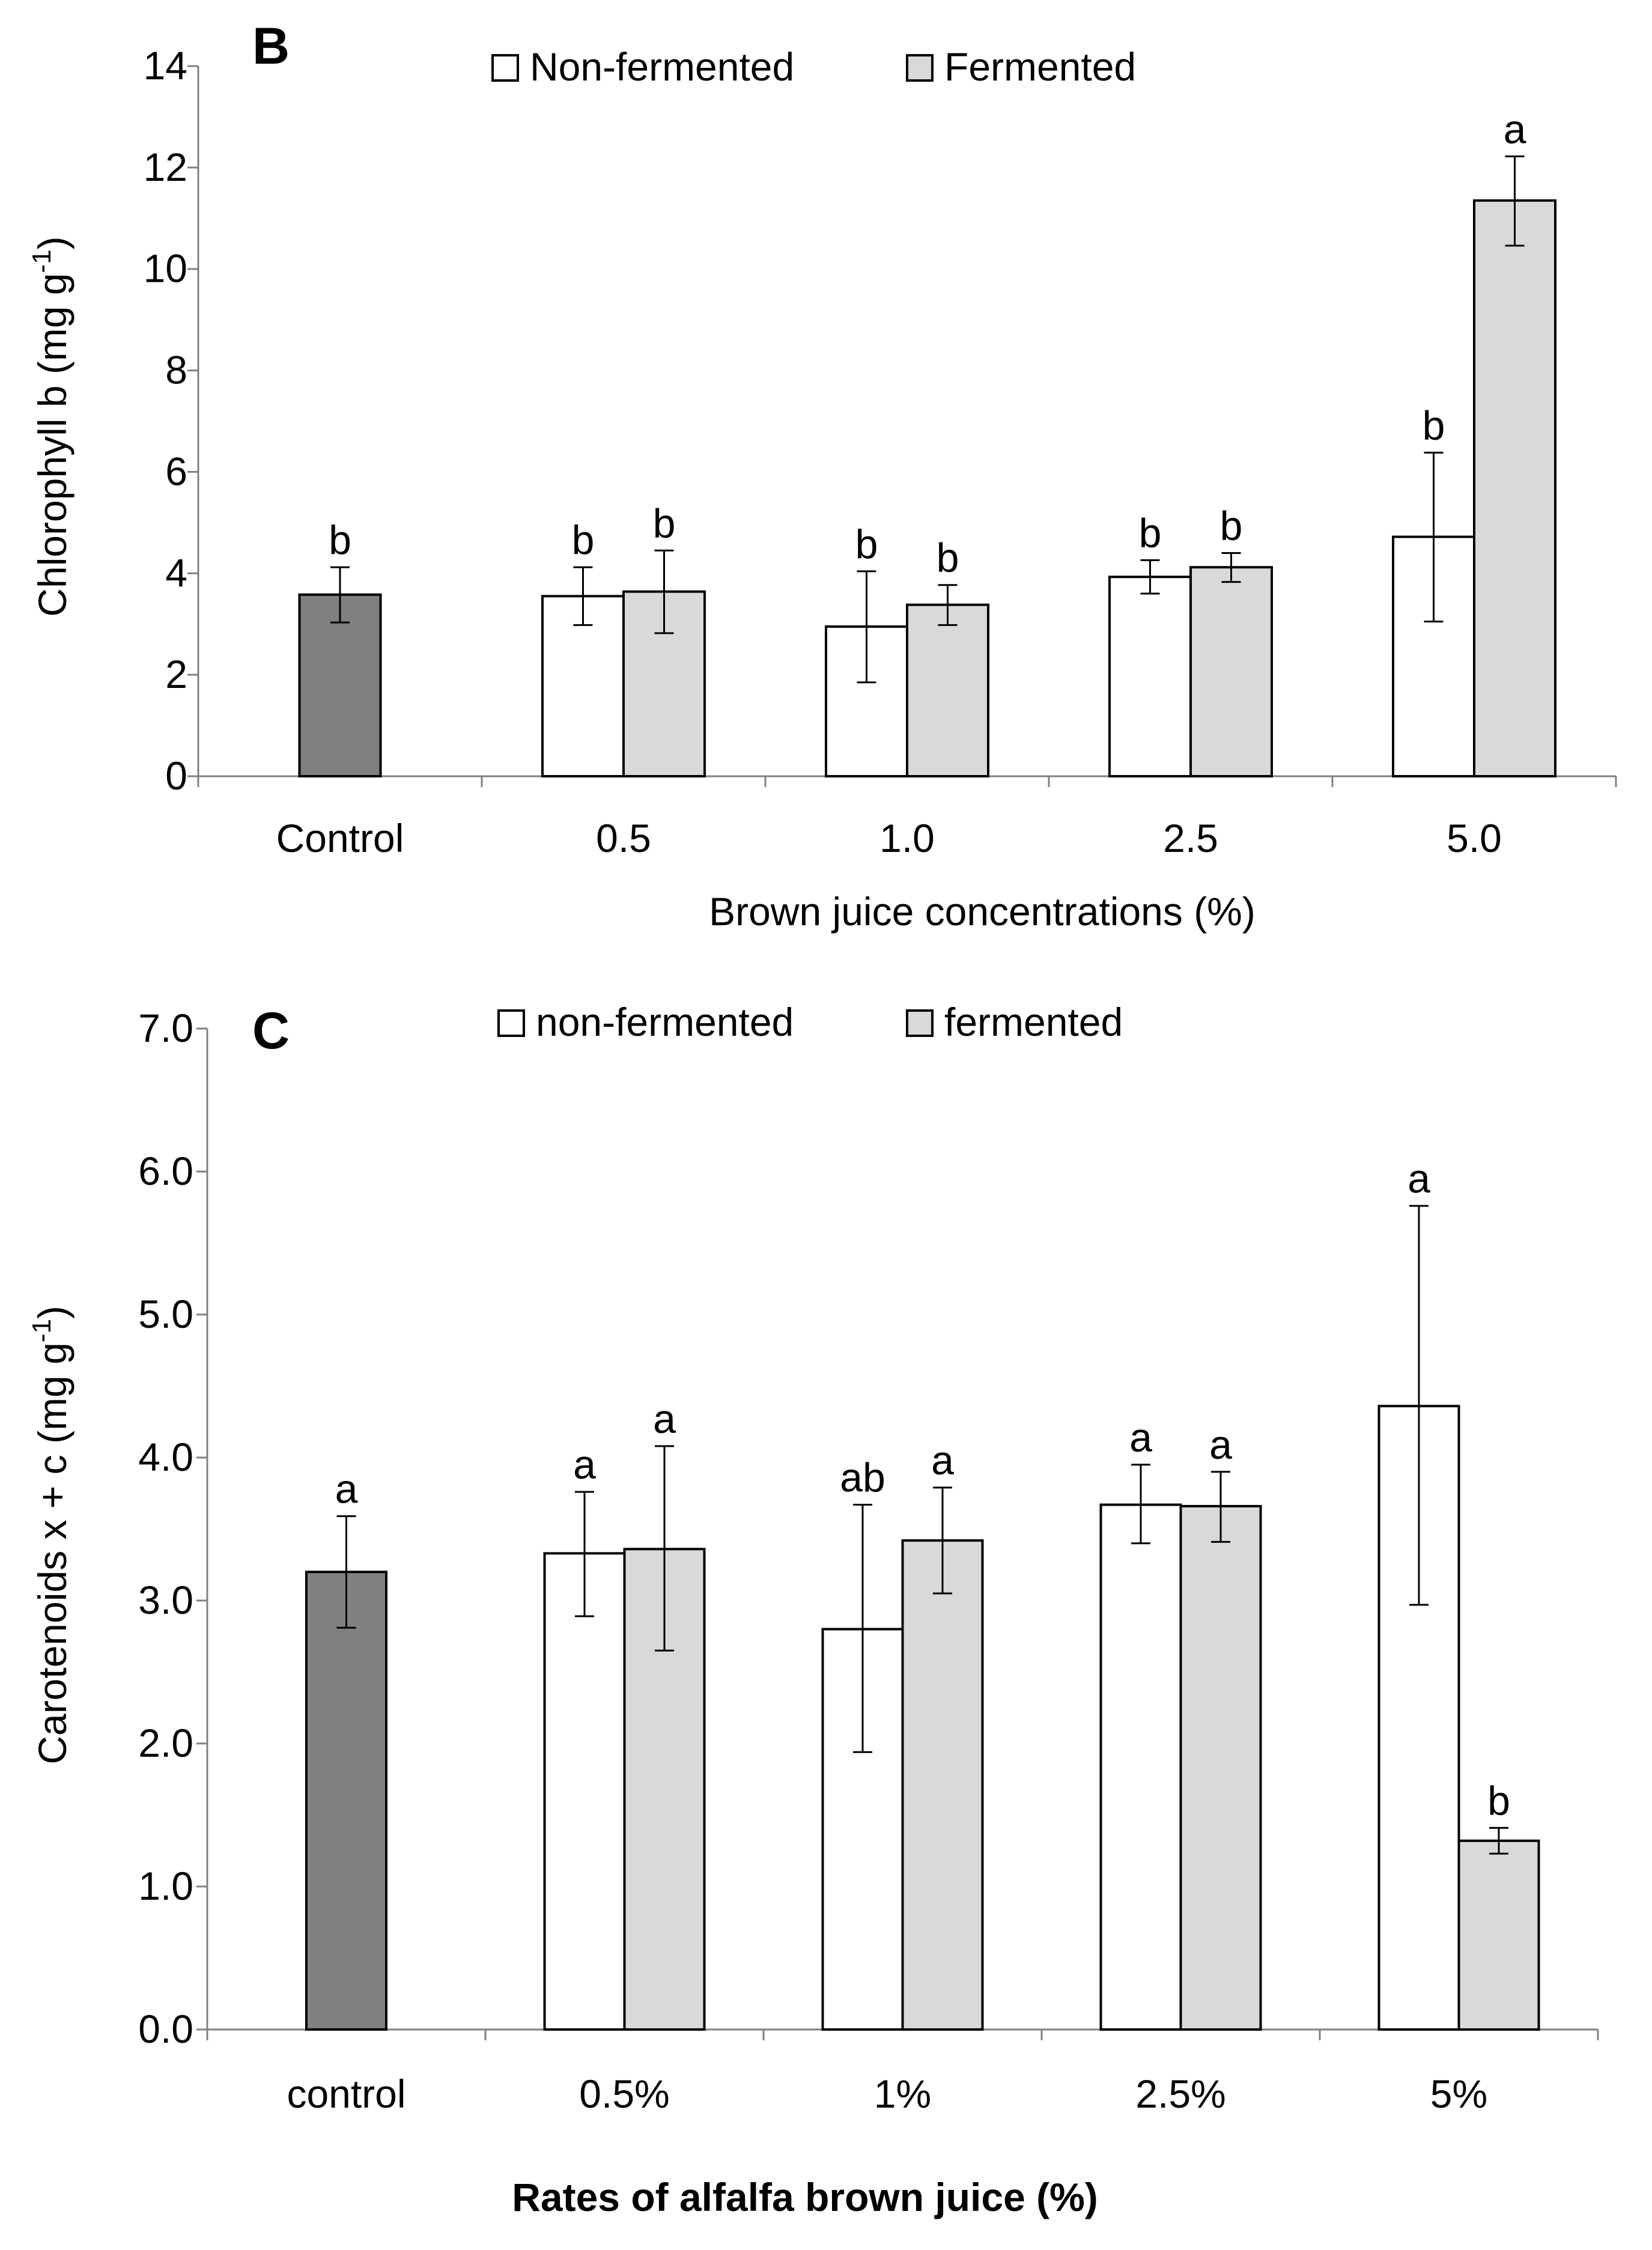  Describe the element at coordinates (50, 1535) in the screenshot. I see `y-axis-title-c: Carotenoids x + c (mg g-1)` at that location.